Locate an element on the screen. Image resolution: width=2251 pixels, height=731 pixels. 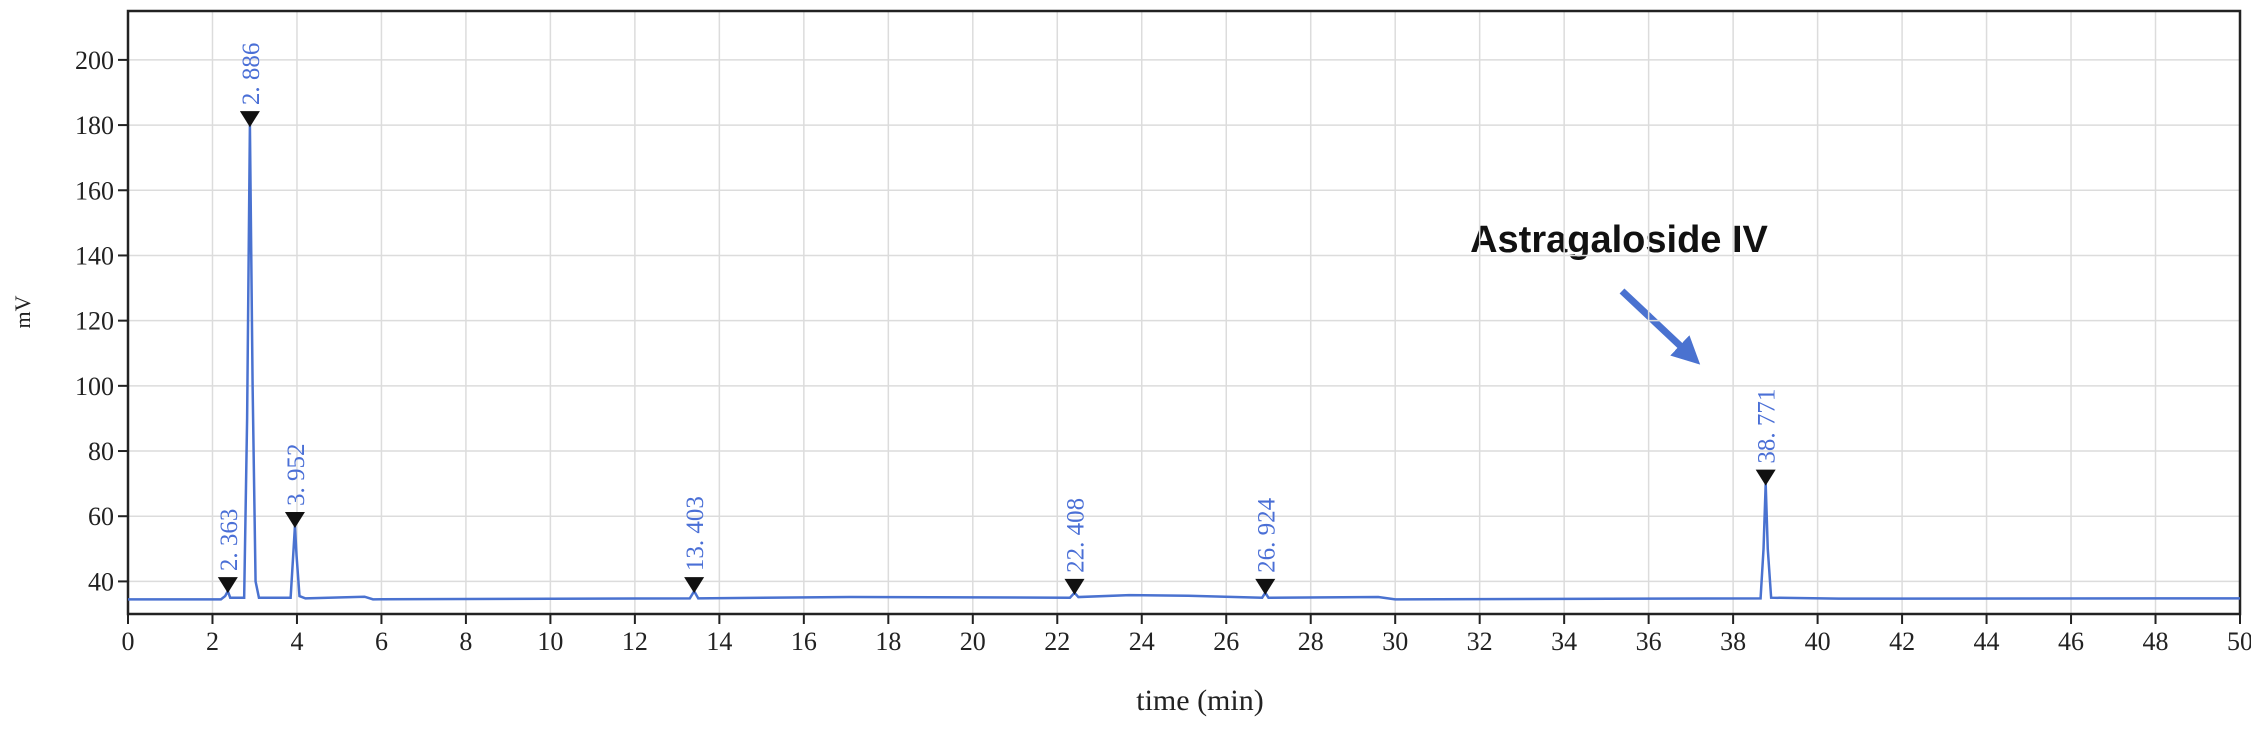
x-tick-label: 32 is located at coordinates (1480, 641).